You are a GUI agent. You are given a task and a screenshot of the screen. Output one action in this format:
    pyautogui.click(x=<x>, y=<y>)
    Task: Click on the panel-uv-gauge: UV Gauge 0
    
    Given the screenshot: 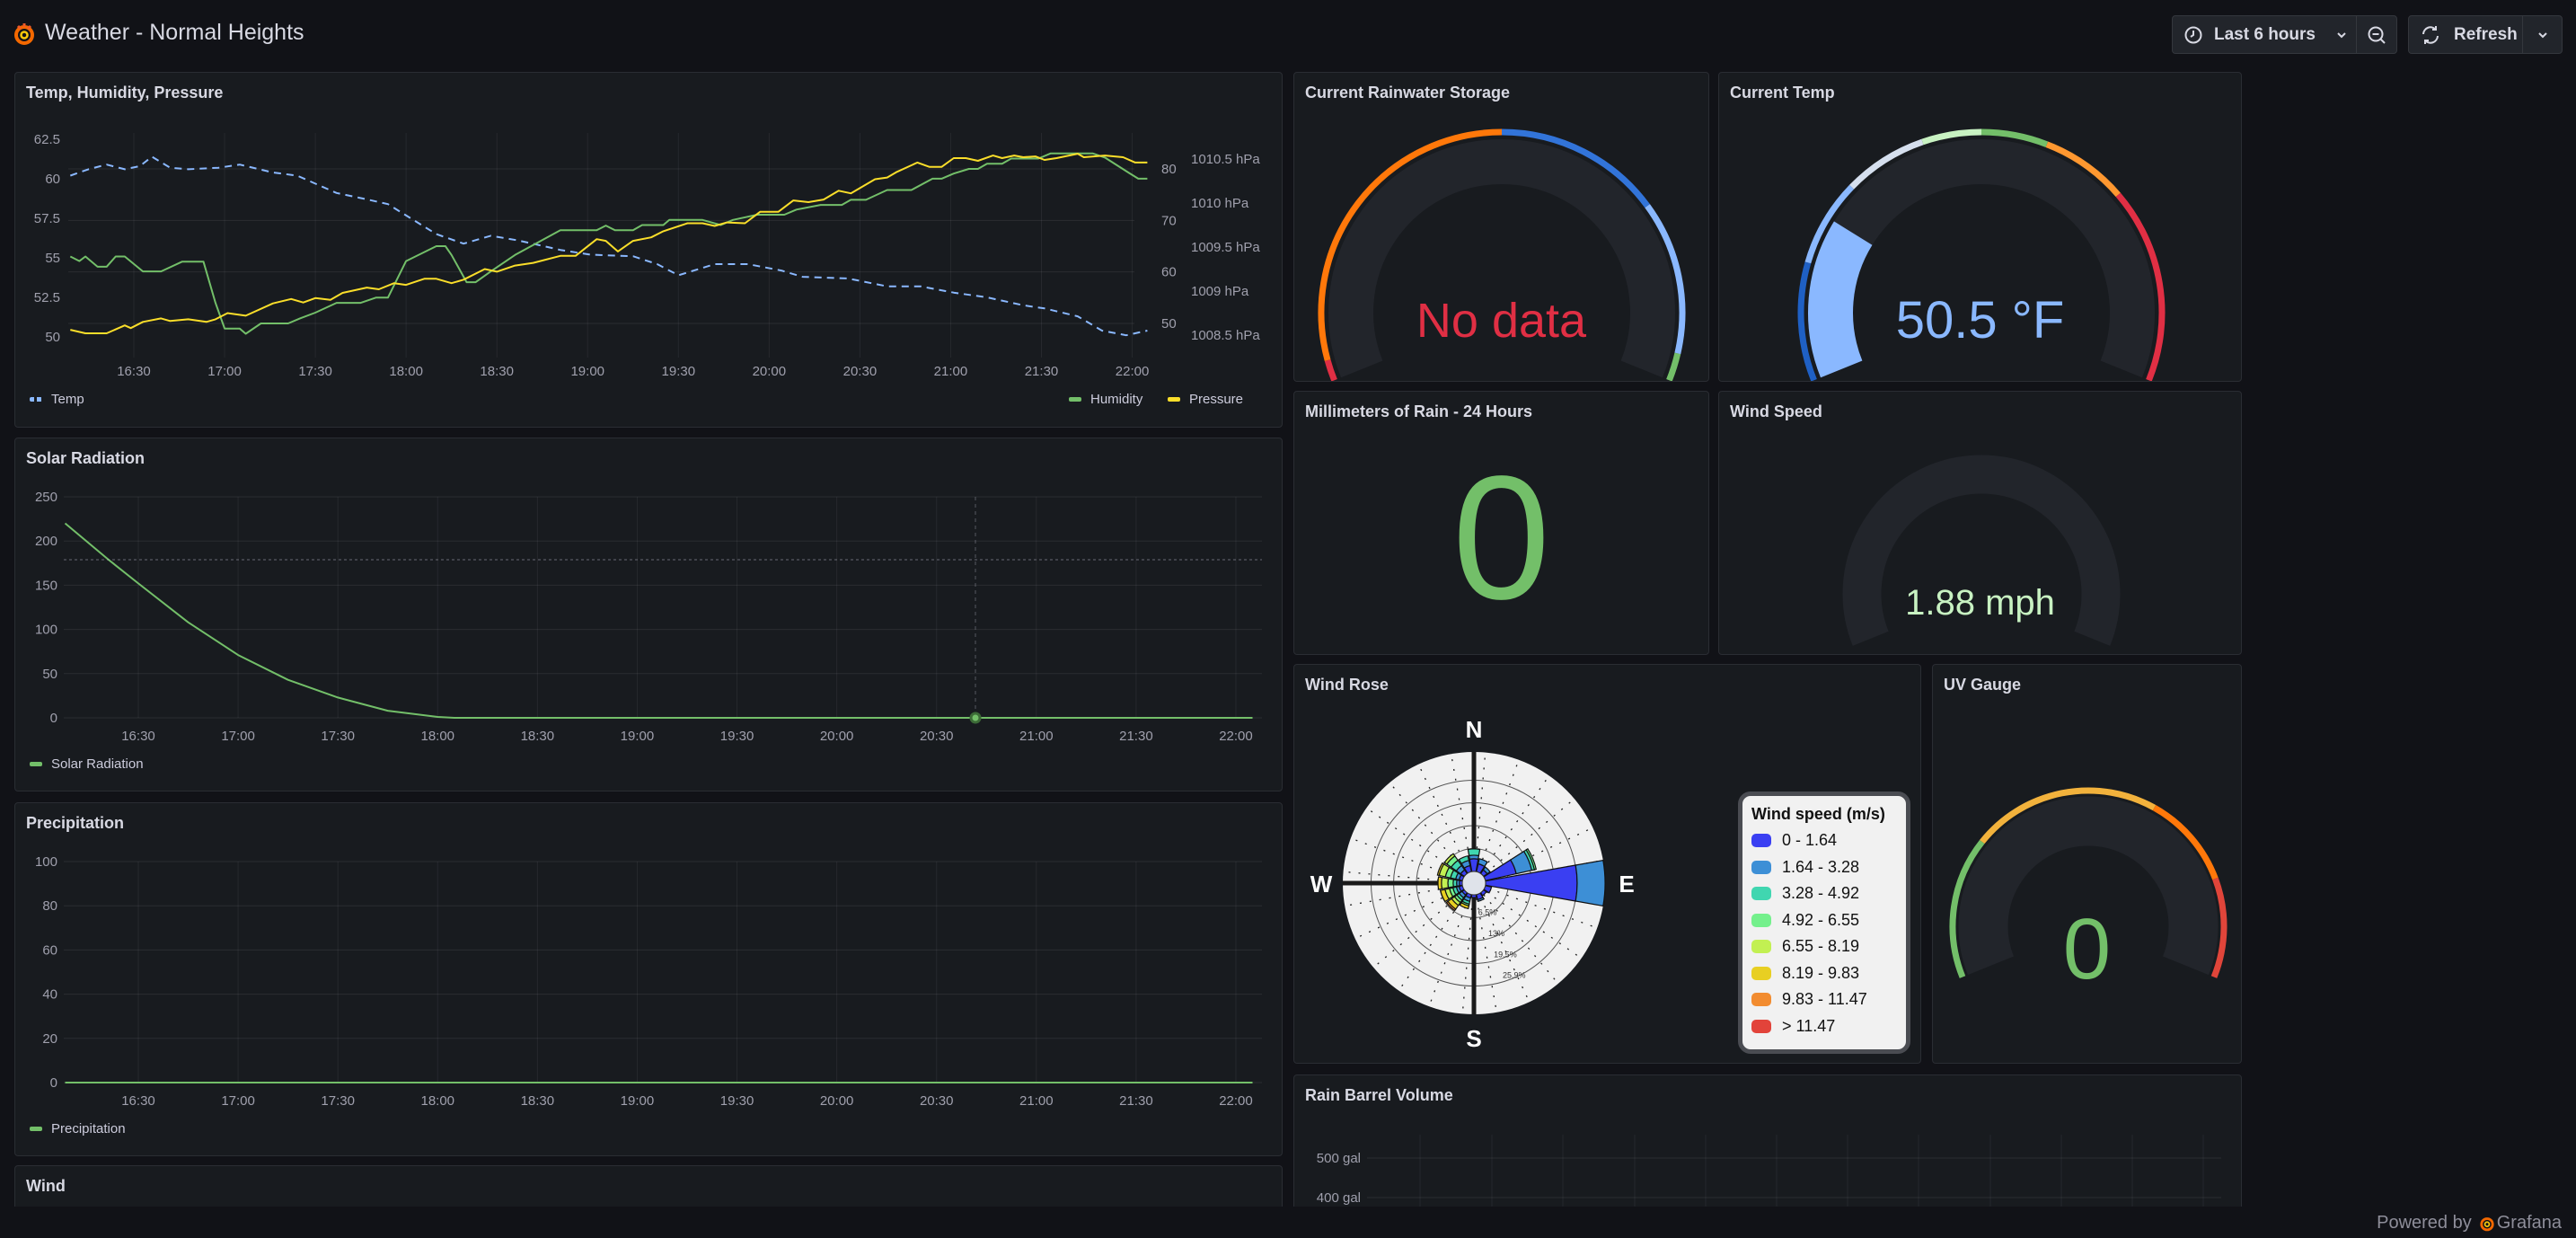 What is the action you would take?
    pyautogui.click(x=2087, y=864)
    